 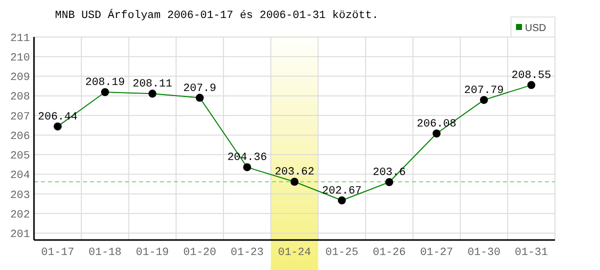 I want to click on y-tick-label: 207, so click(x=20, y=117).